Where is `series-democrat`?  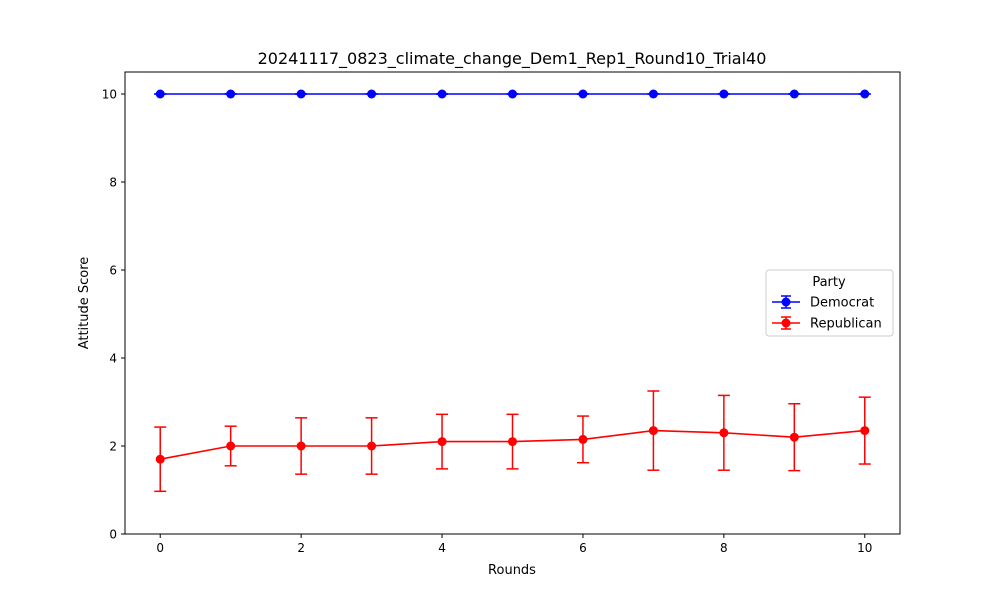
series-democrat is located at coordinates (512, 94).